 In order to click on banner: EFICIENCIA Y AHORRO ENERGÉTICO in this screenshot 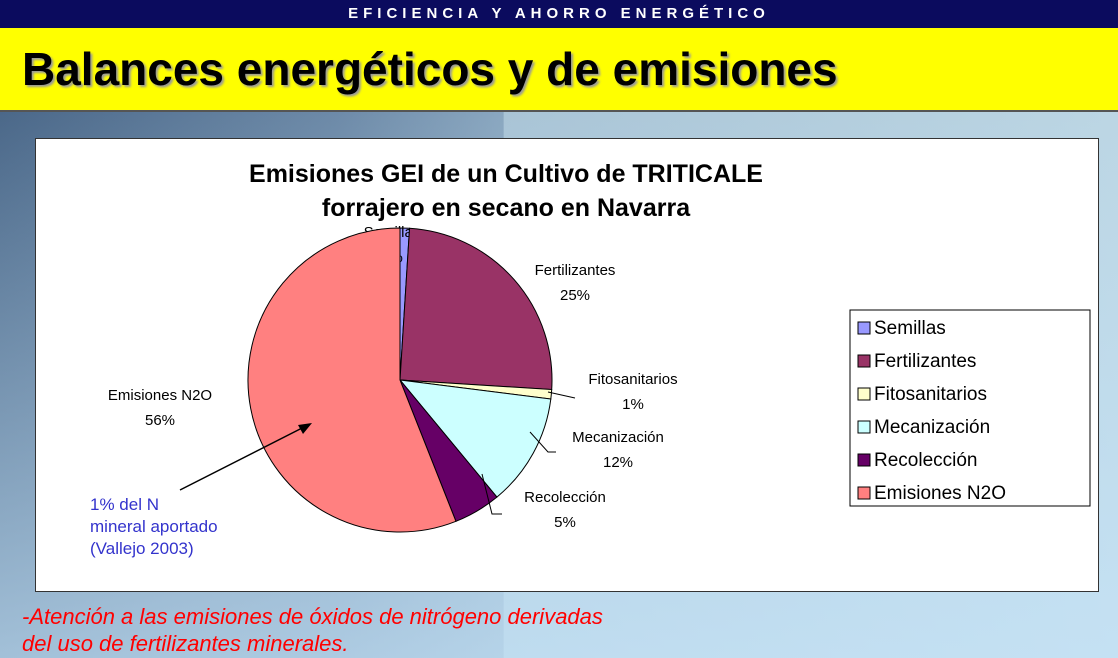, I will do `click(559, 14)`.